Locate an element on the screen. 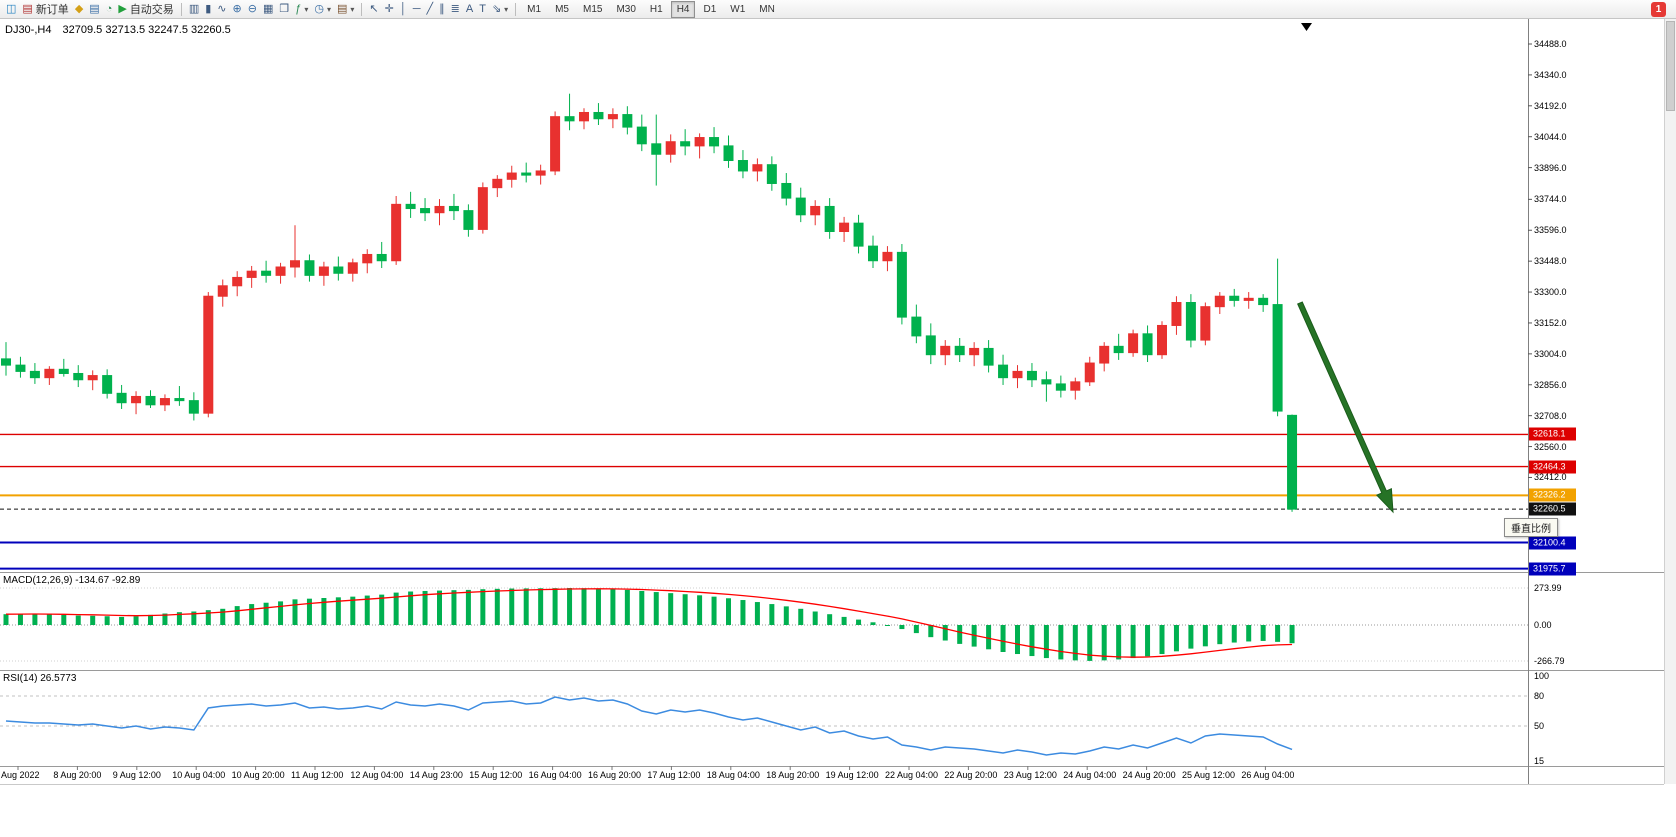 Image resolution: width=1676 pixels, height=837 pixels. text-label-icon: T is located at coordinates (482, 8).